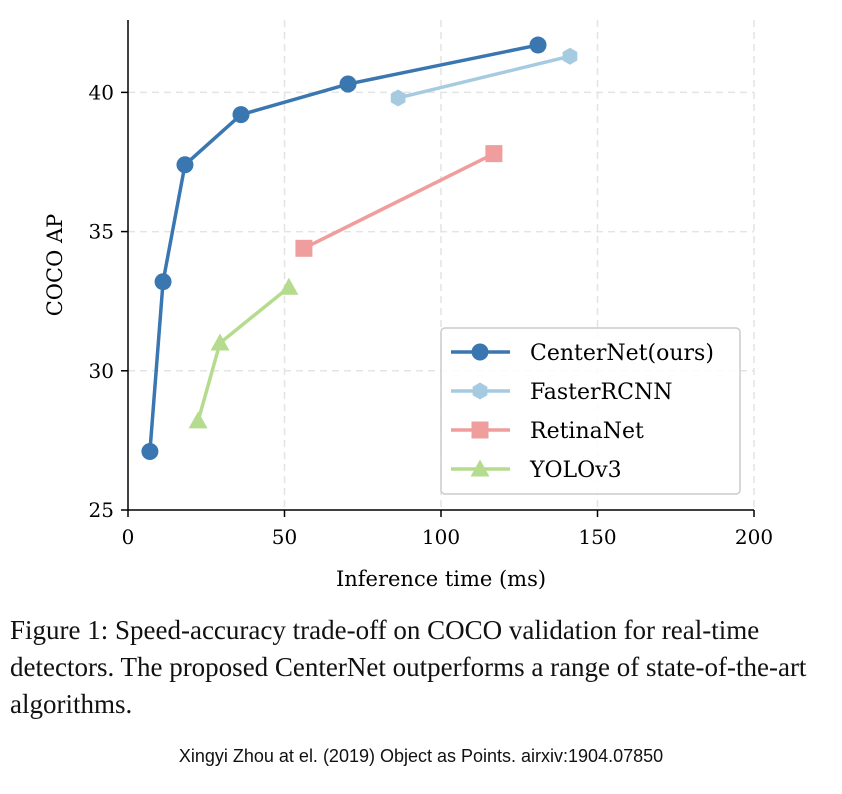  I want to click on legend-label: CenterNet(ours), so click(622, 353).